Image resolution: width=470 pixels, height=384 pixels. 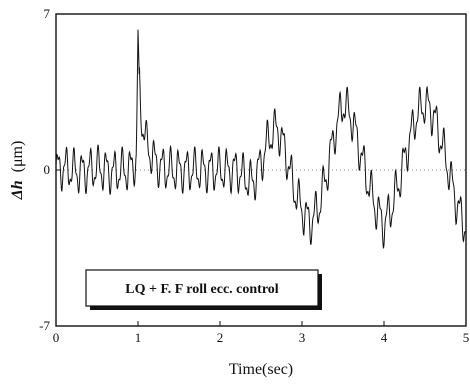 I want to click on legend: LQ + F. F roll ecc. control, so click(x=203, y=289).